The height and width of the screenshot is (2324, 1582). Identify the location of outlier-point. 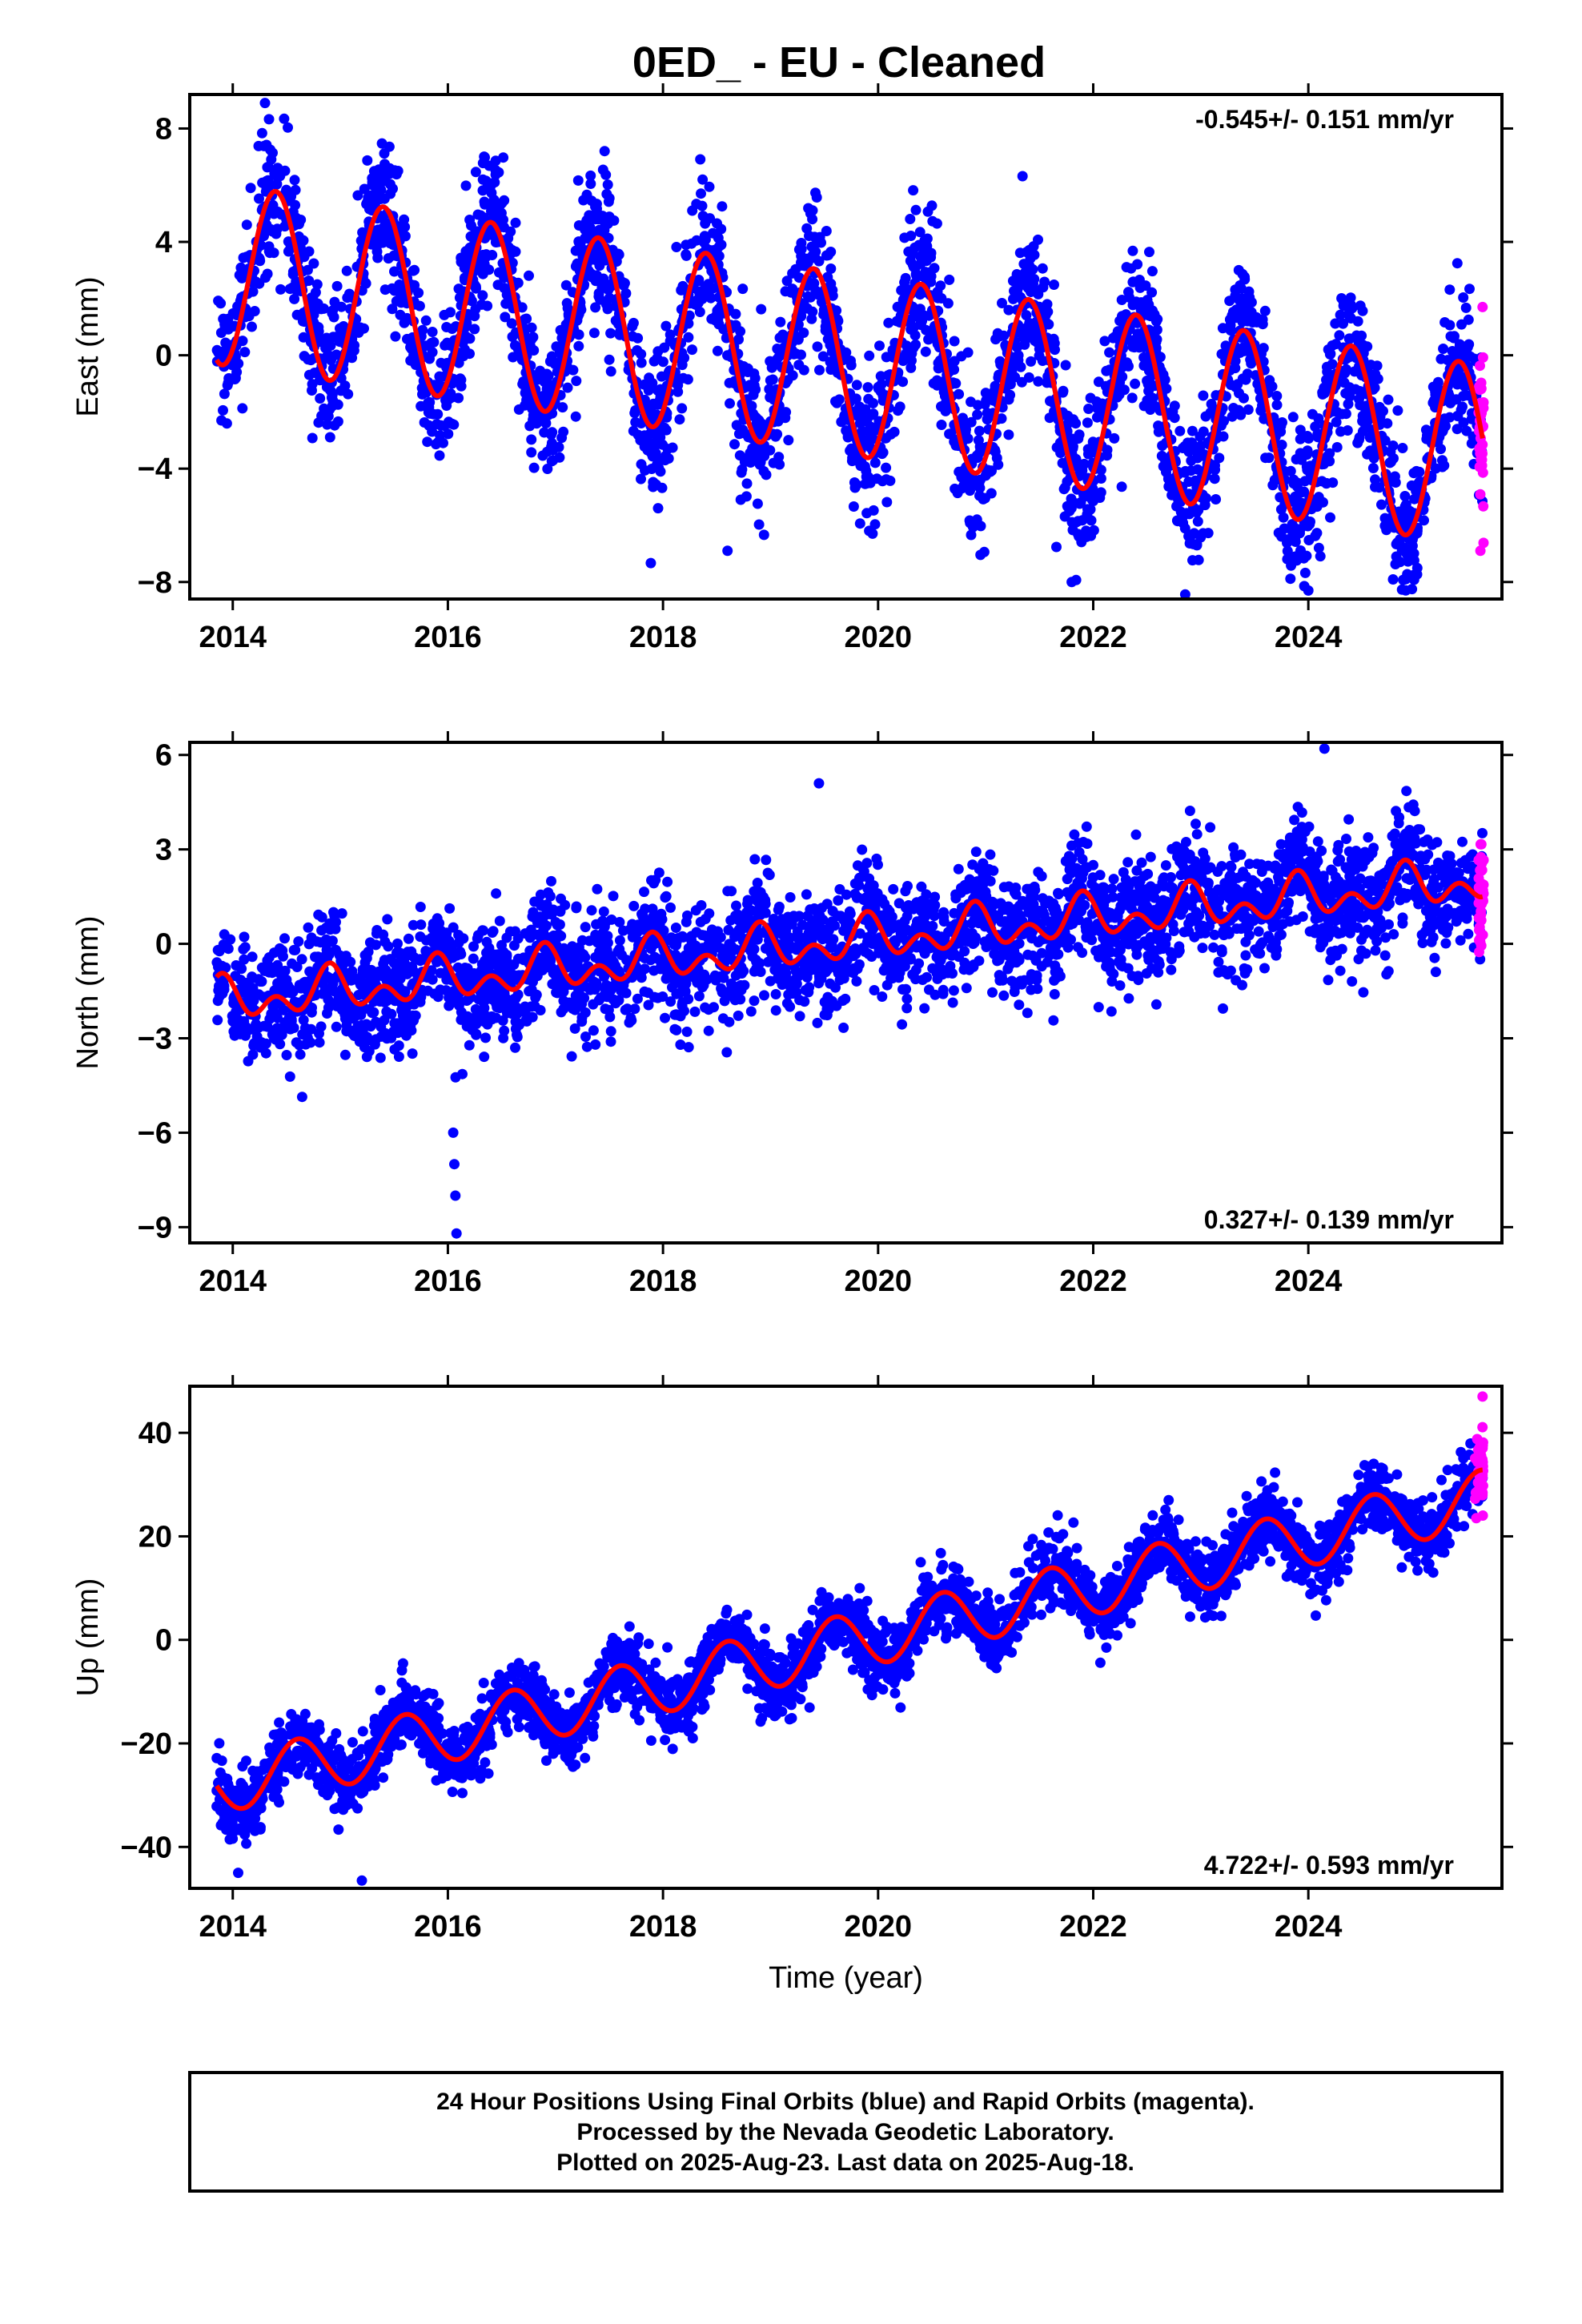
(1308, 590).